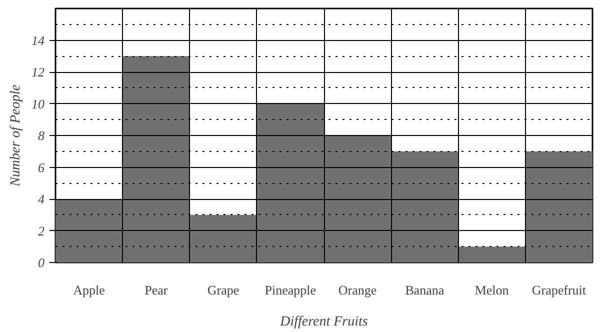 The width and height of the screenshot is (600, 332). I want to click on x-tick-label: Grapefruit, so click(559, 290).